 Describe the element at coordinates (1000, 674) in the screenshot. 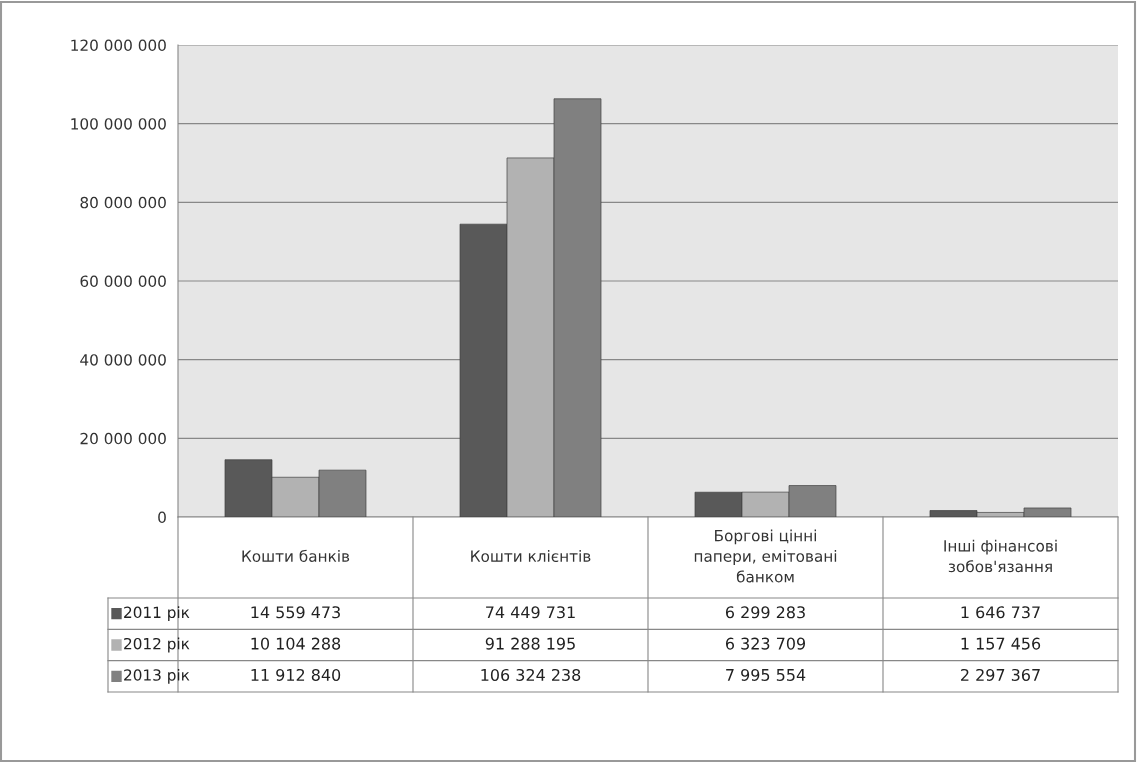

I see `data-label: 2 297 367` at that location.